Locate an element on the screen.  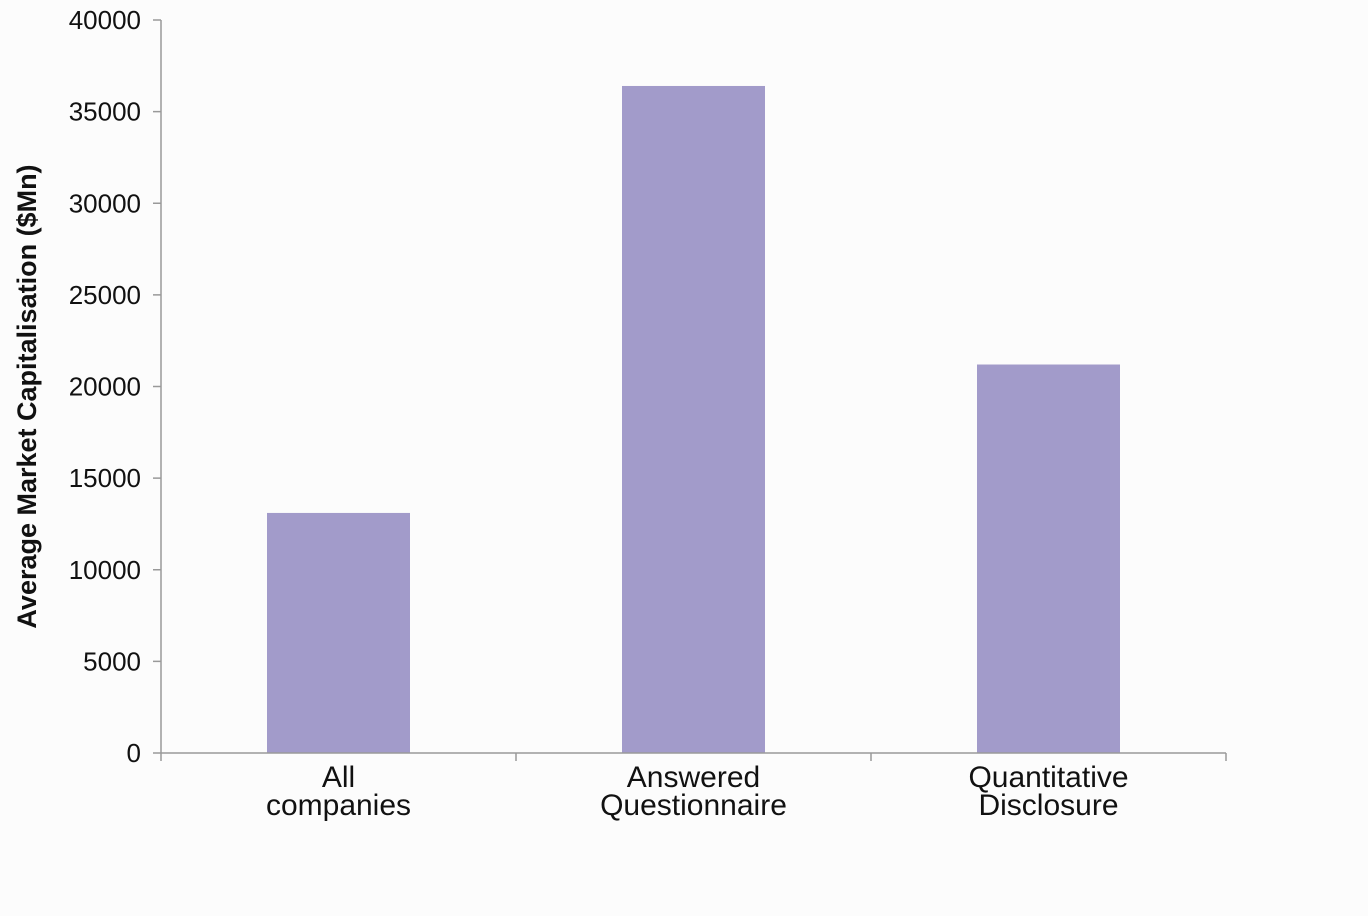
x-category-label: All is located at coordinates (338, 777).